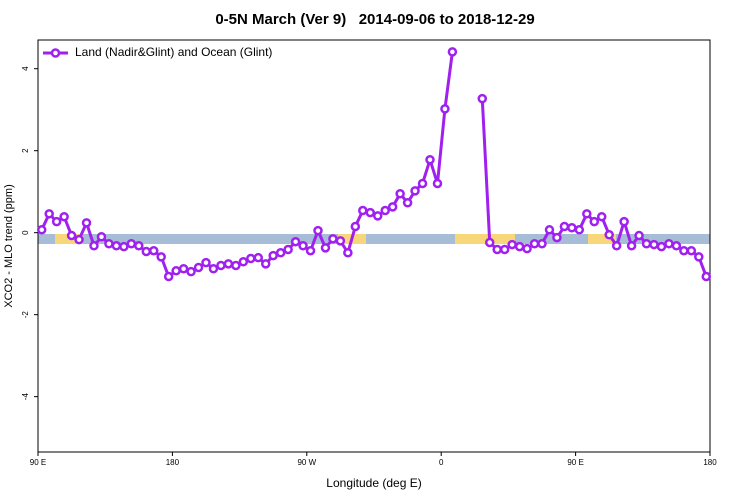  I want to click on ocean-band, so click(374, 239).